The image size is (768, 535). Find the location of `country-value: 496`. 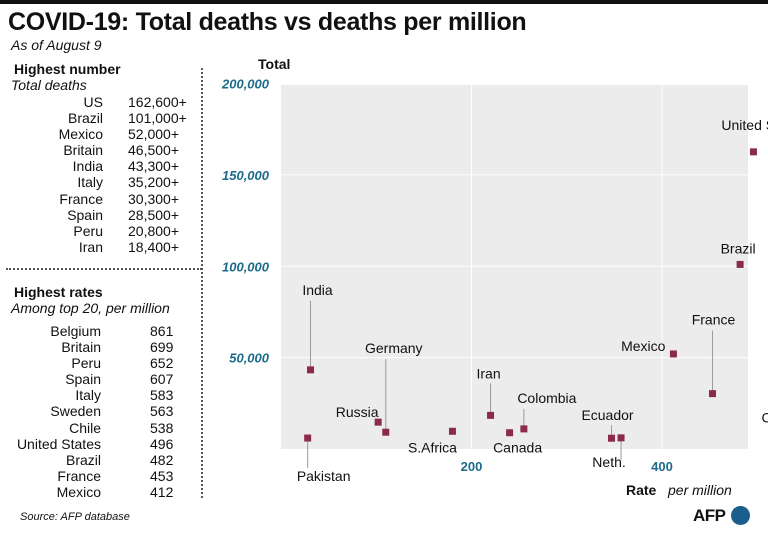

country-value: 496 is located at coordinates (162, 443).